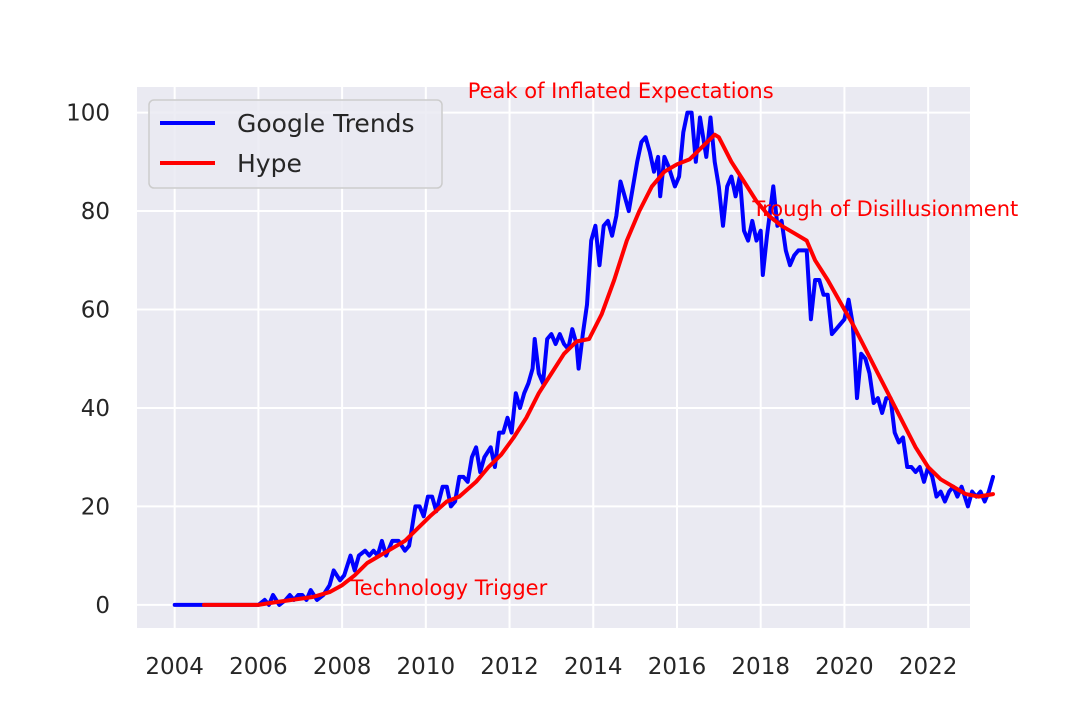 Image resolution: width=1080 pixels, height=720 pixels. Describe the element at coordinates (884, 209) in the screenshot. I see `annotation-trough-of-disillusionment: Trough of Disillusionment` at that location.